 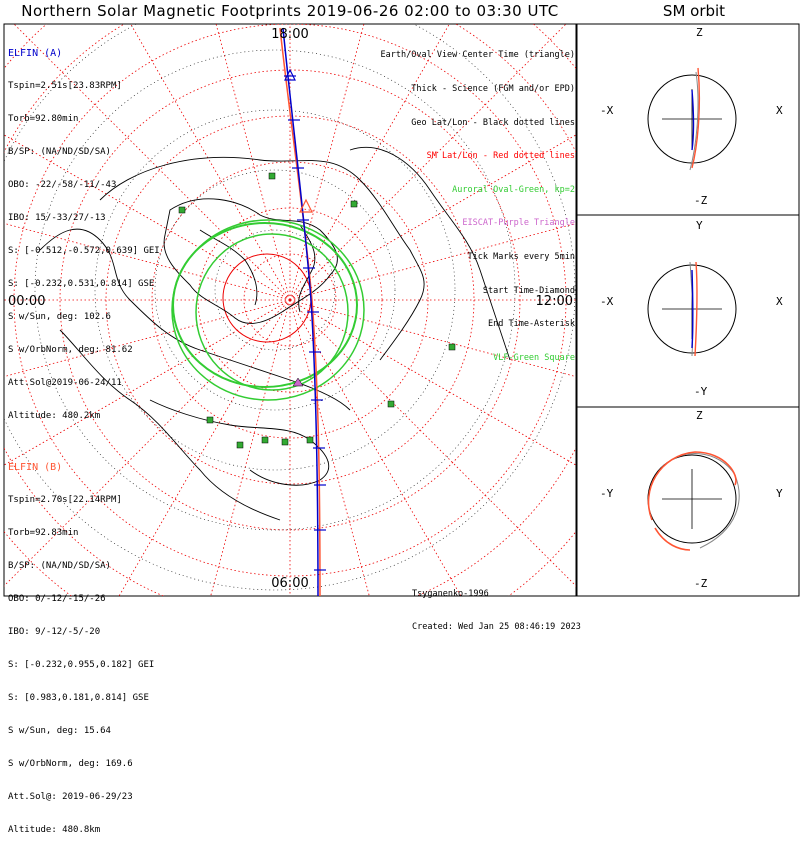 I want to click on elfin-b-line: Torb=92.83min, so click(x=43, y=533).